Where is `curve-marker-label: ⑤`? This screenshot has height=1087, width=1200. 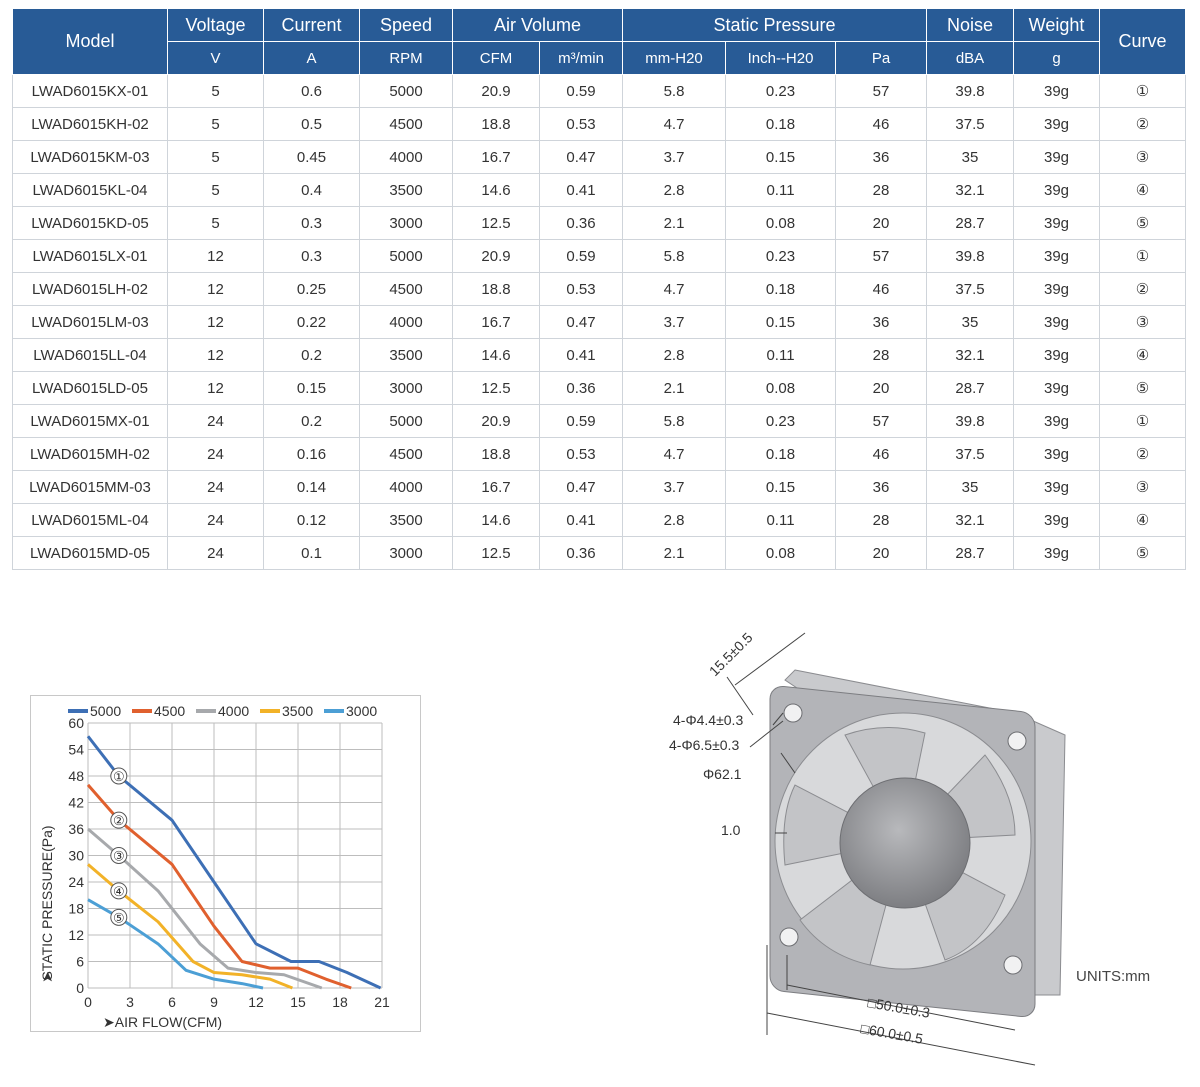 curve-marker-label: ⑤ is located at coordinates (119, 917).